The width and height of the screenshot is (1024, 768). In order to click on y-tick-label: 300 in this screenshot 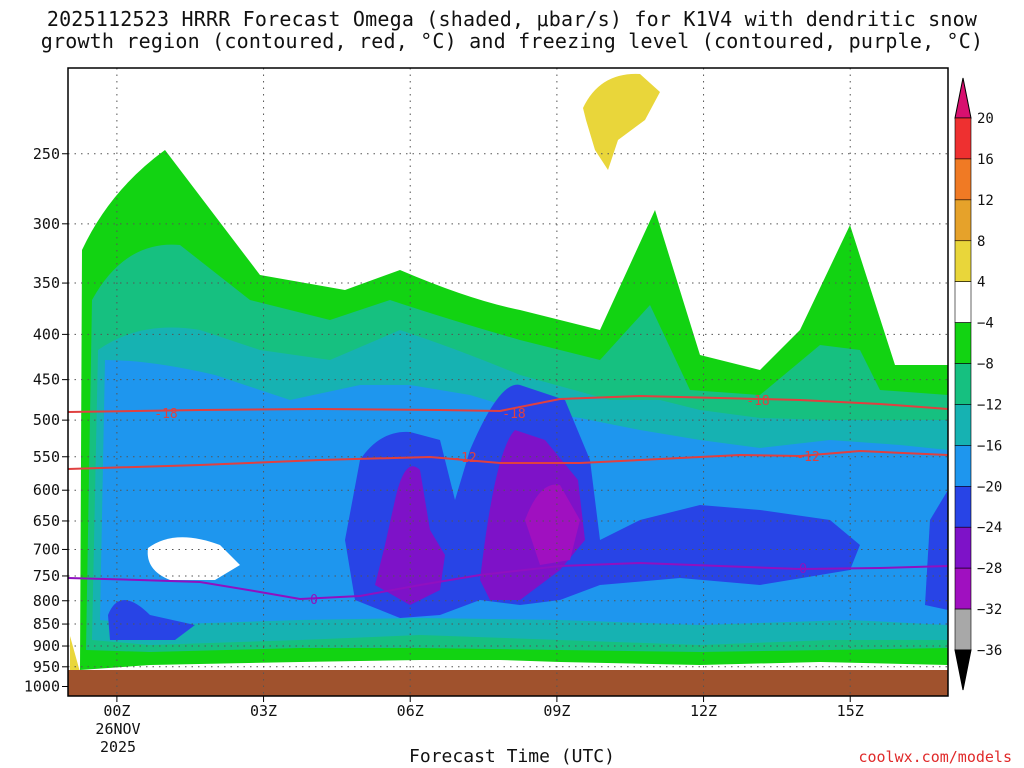, I will do `click(46, 224)`.